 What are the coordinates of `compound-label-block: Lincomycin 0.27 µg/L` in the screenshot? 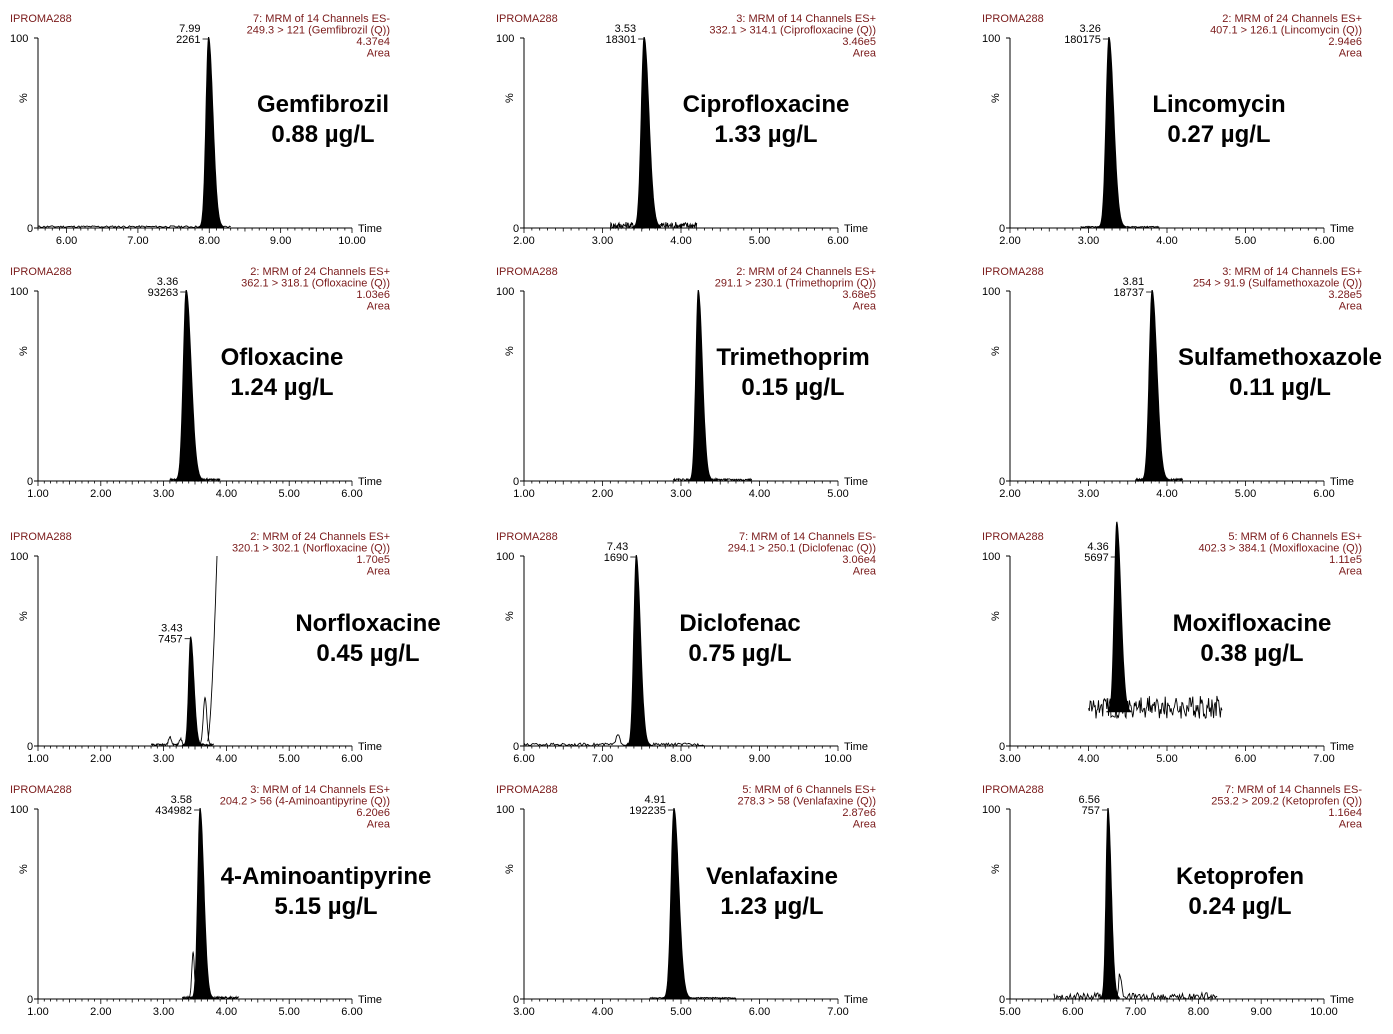 It's located at (1219, 120).